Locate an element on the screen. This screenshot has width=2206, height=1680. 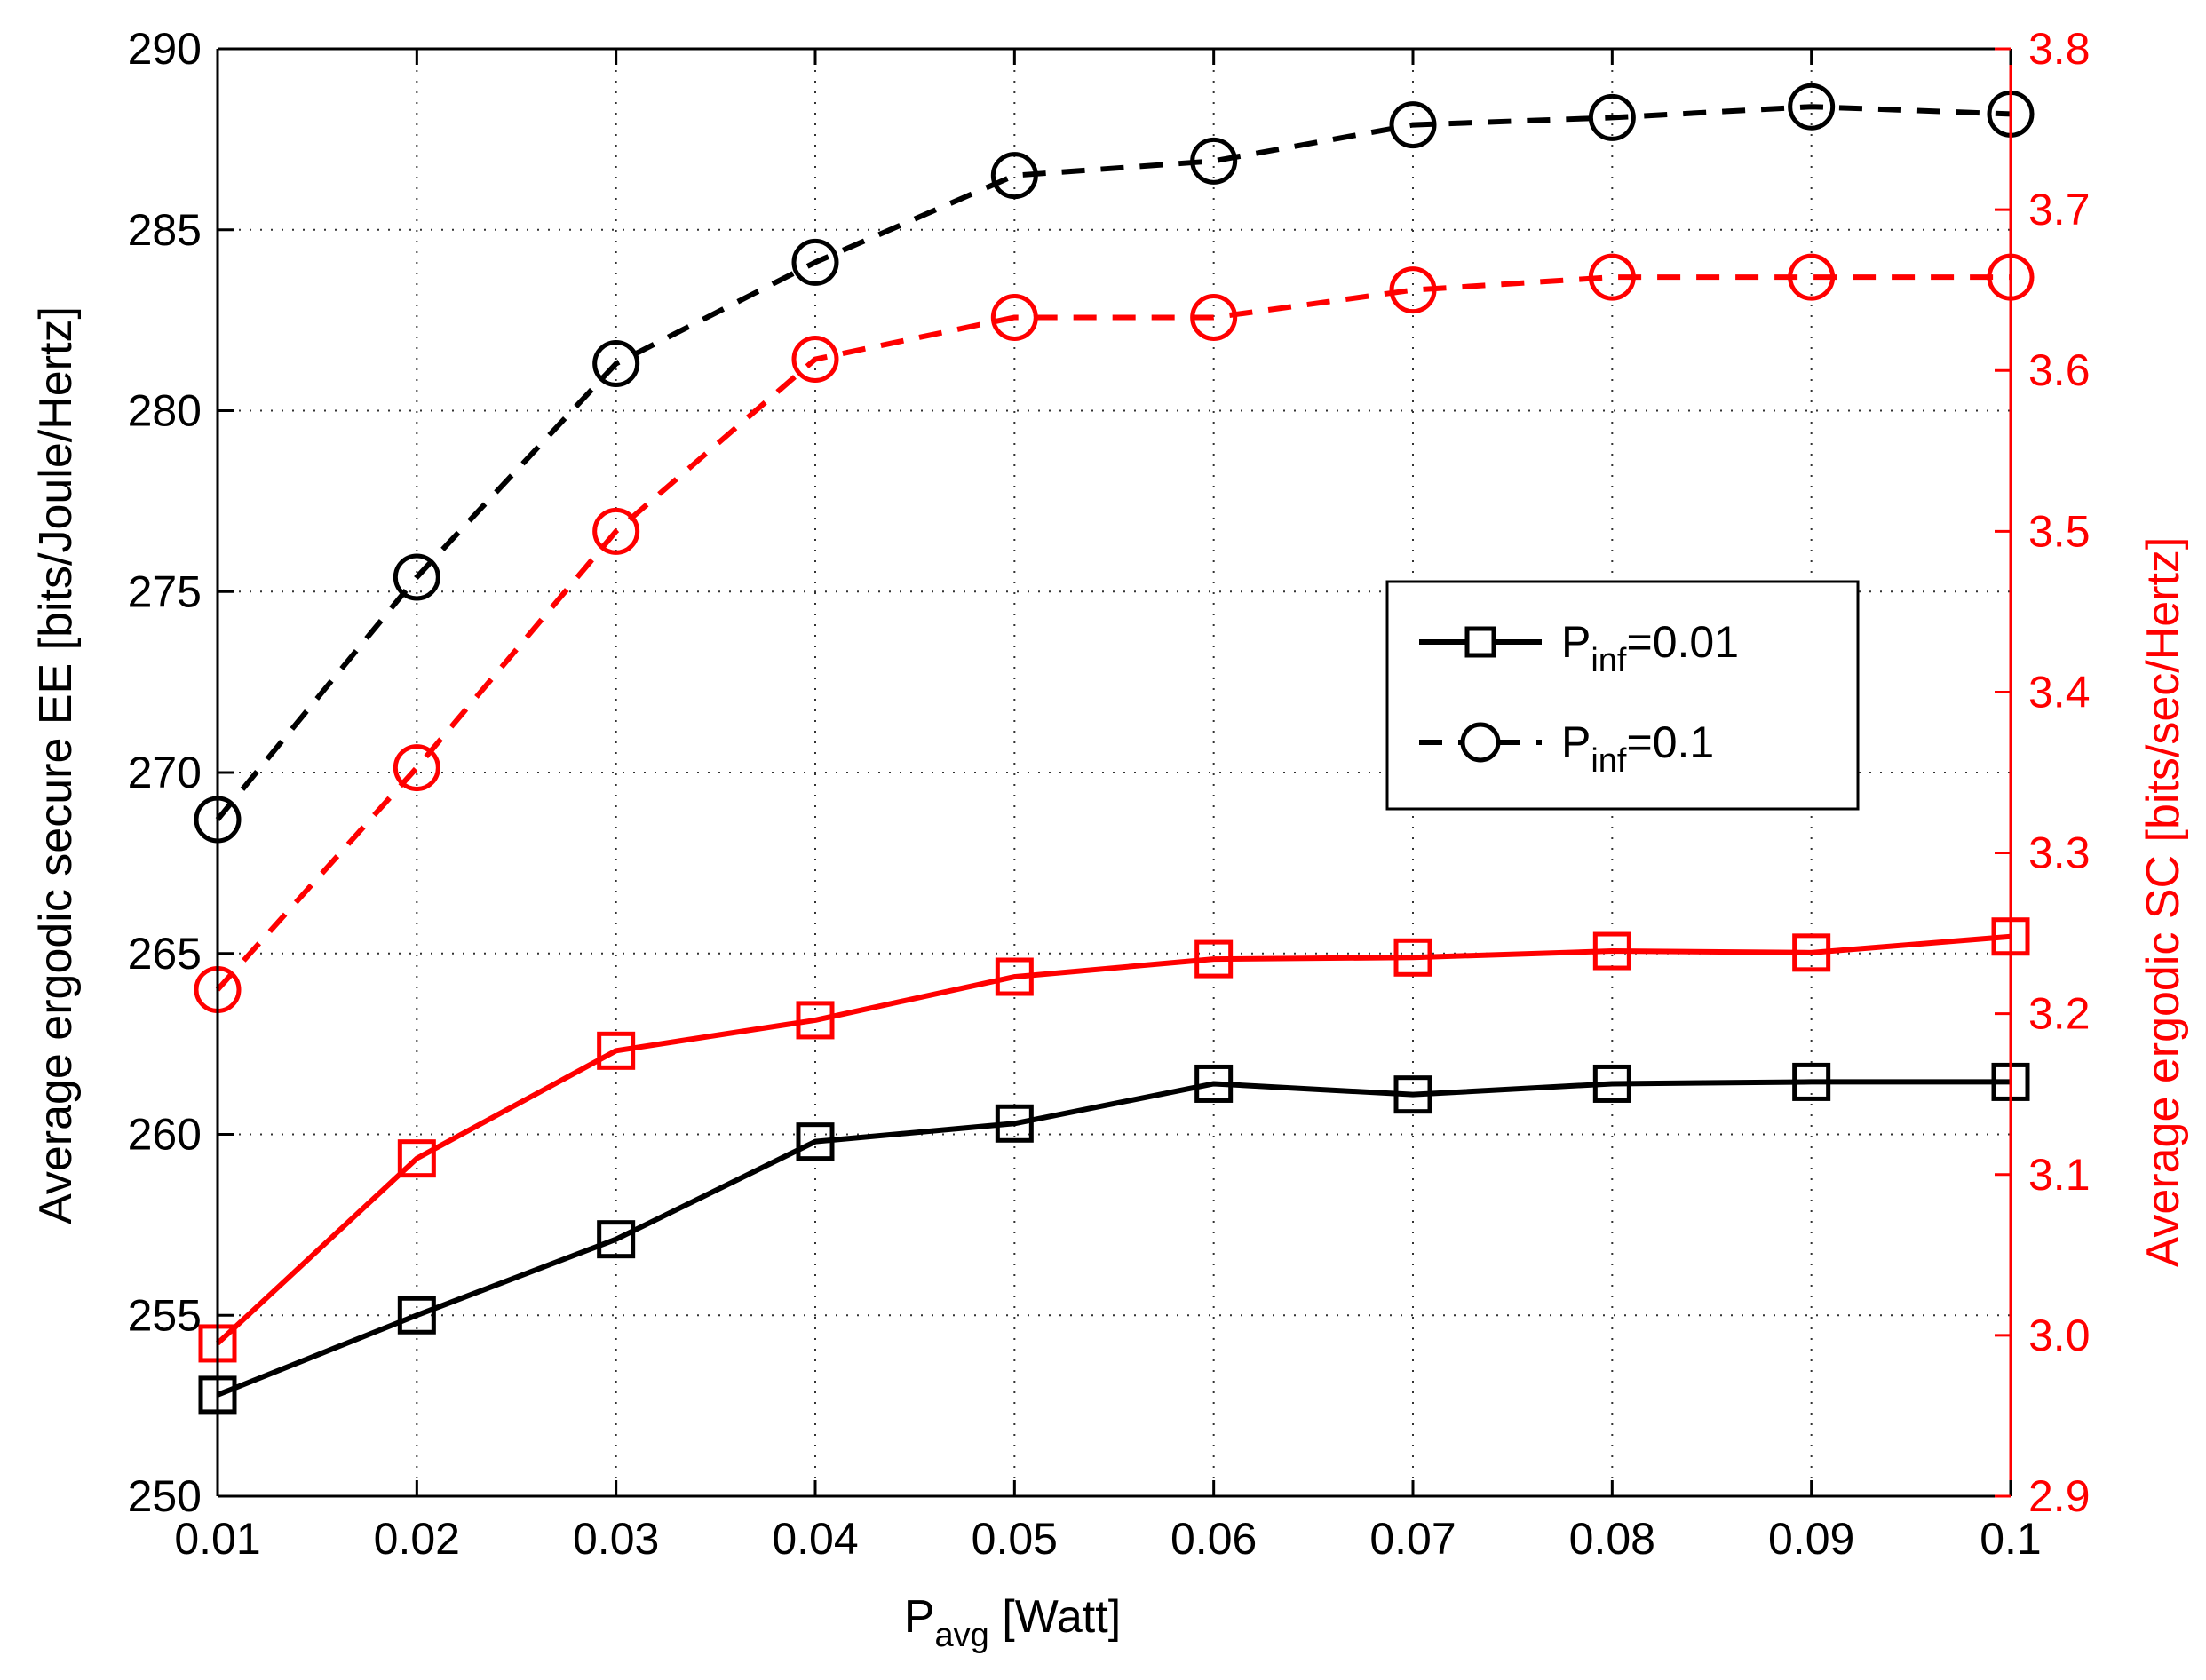
x-tick-label: 0.07 is located at coordinates (1412, 1539).